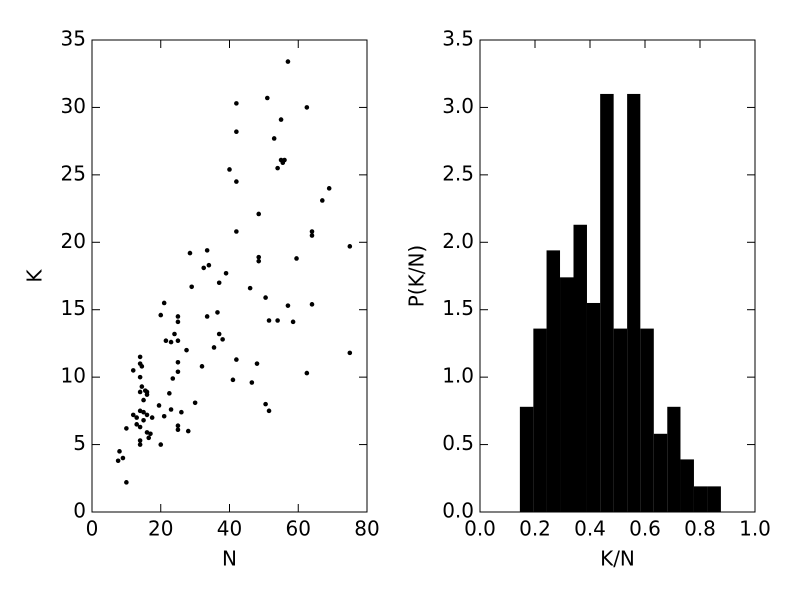 The height and width of the screenshot is (600, 800). I want to click on x-tick-label: 60, so click(298, 529).